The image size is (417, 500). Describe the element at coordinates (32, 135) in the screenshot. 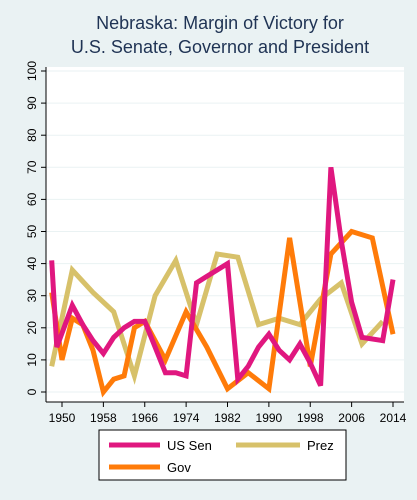

I see `y-tick-label-80: 80` at that location.